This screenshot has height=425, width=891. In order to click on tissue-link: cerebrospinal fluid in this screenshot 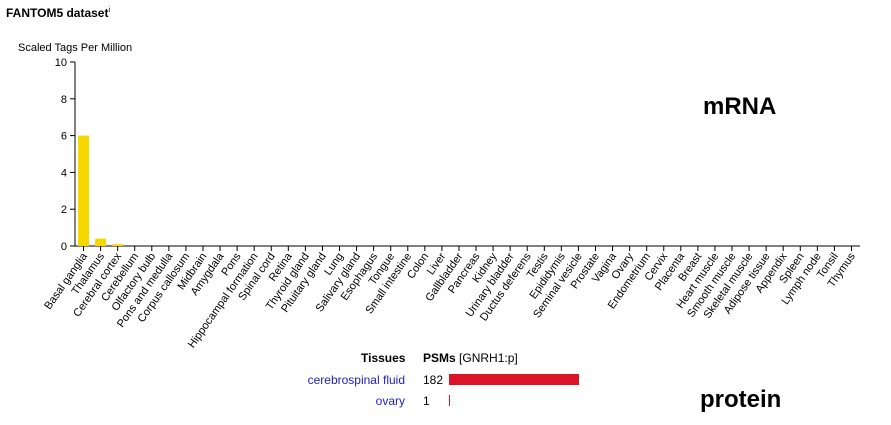, I will do `click(356, 380)`.